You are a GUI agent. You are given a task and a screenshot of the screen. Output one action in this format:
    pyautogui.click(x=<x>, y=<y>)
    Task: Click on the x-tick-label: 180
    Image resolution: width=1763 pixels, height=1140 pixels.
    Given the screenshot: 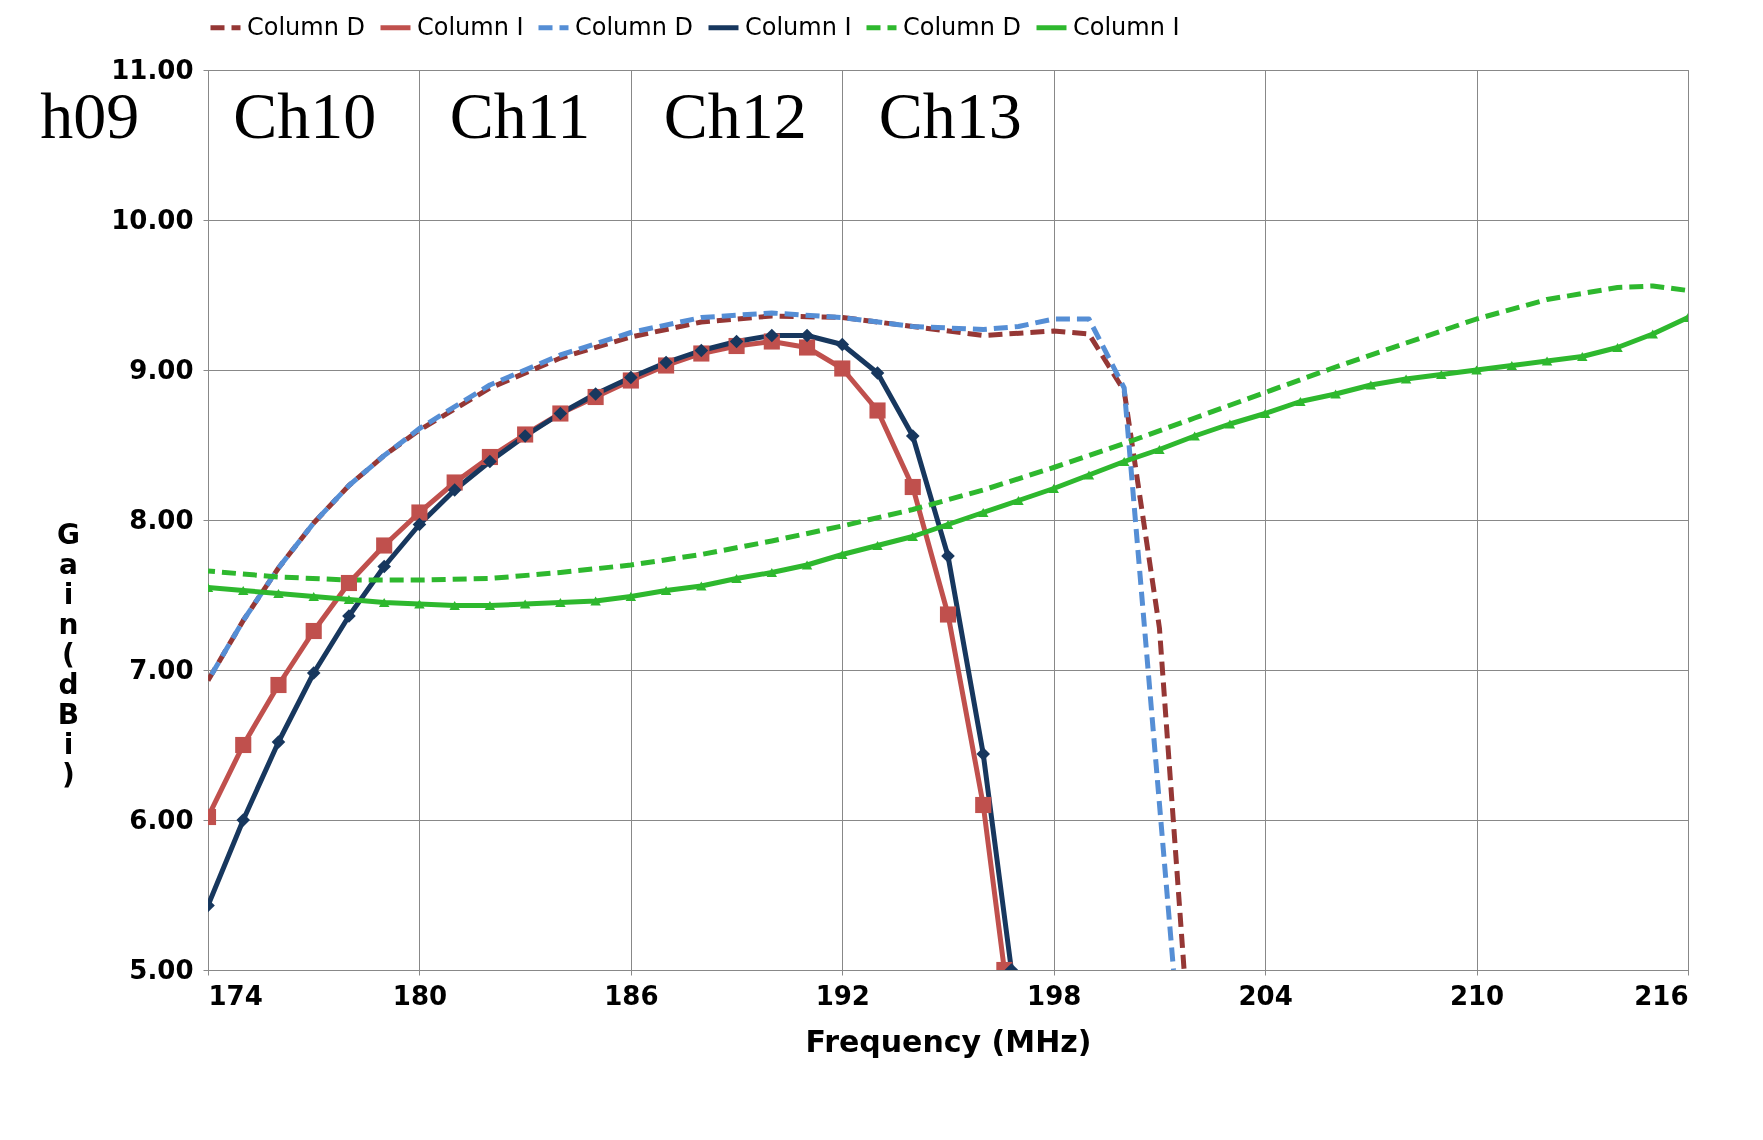 What is the action you would take?
    pyautogui.click(x=420, y=995)
    